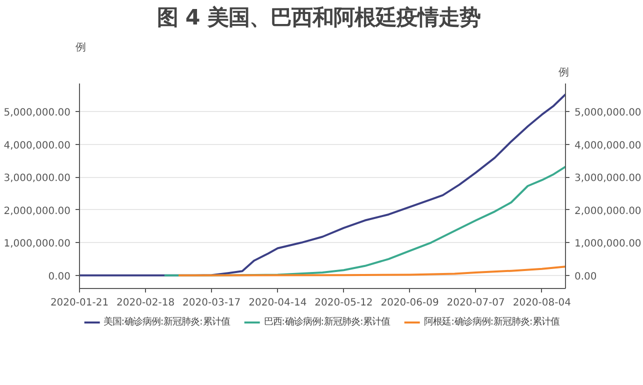 This screenshot has width=643, height=385. I want to click on line-series, so click(372, 271).